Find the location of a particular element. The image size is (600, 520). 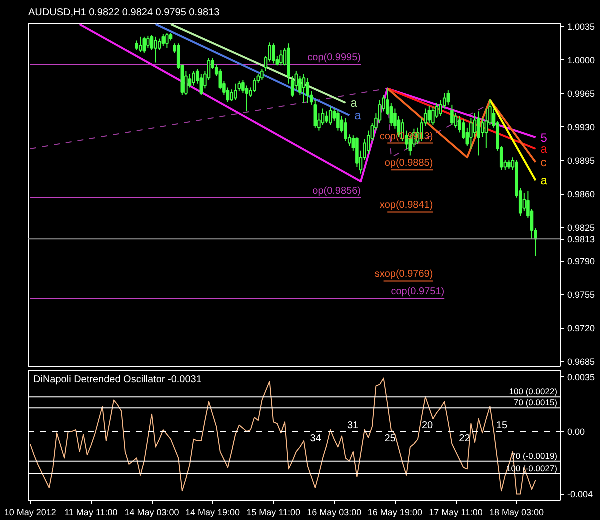

annotation: 25 is located at coordinates (390, 439).